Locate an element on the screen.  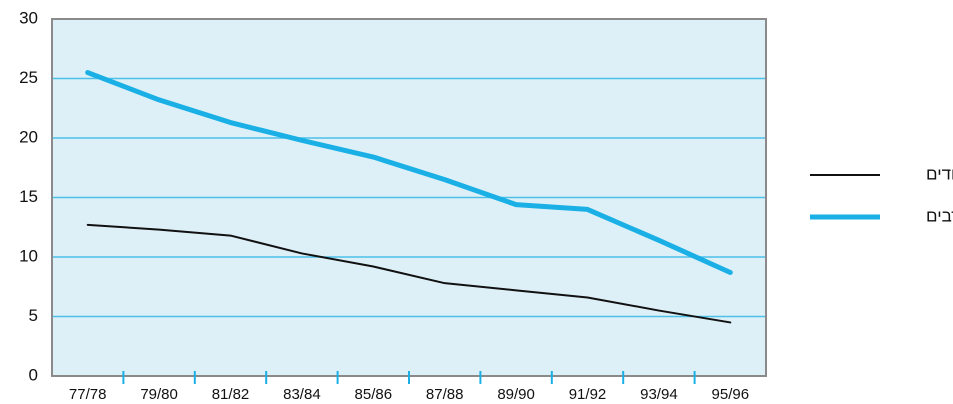
x-tick-label: 87/88 is located at coordinates (445, 394).